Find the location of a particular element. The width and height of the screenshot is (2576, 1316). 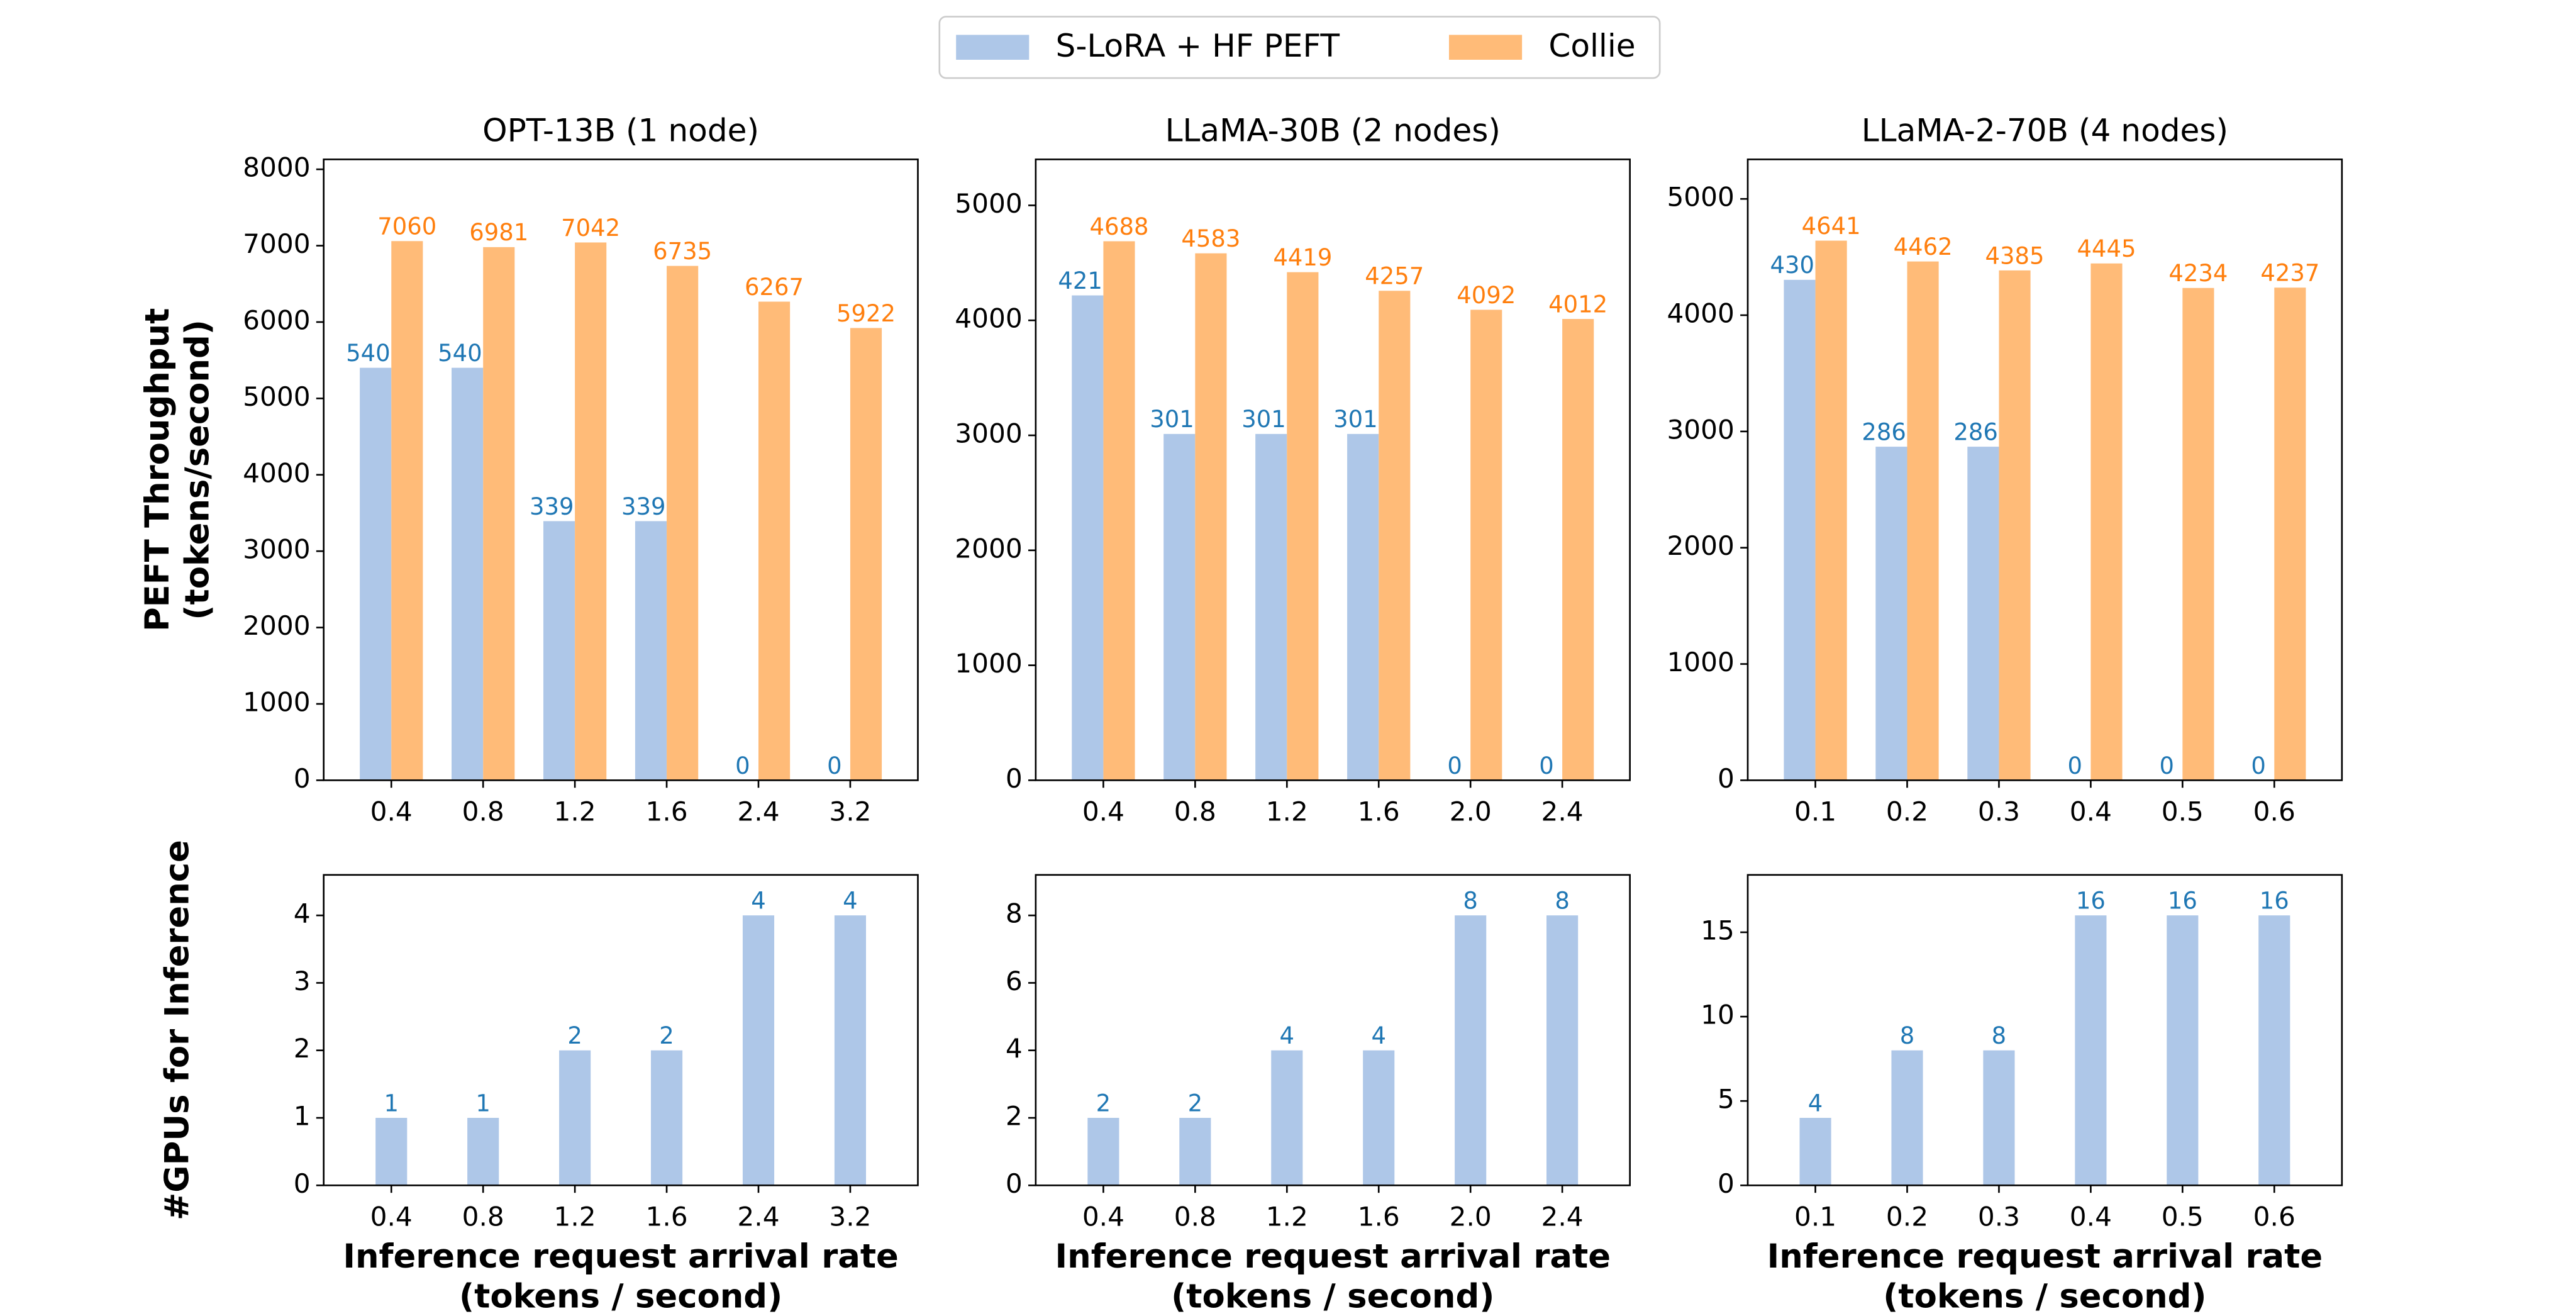

x-tick-label: 0.6 is located at coordinates (2274, 1217).